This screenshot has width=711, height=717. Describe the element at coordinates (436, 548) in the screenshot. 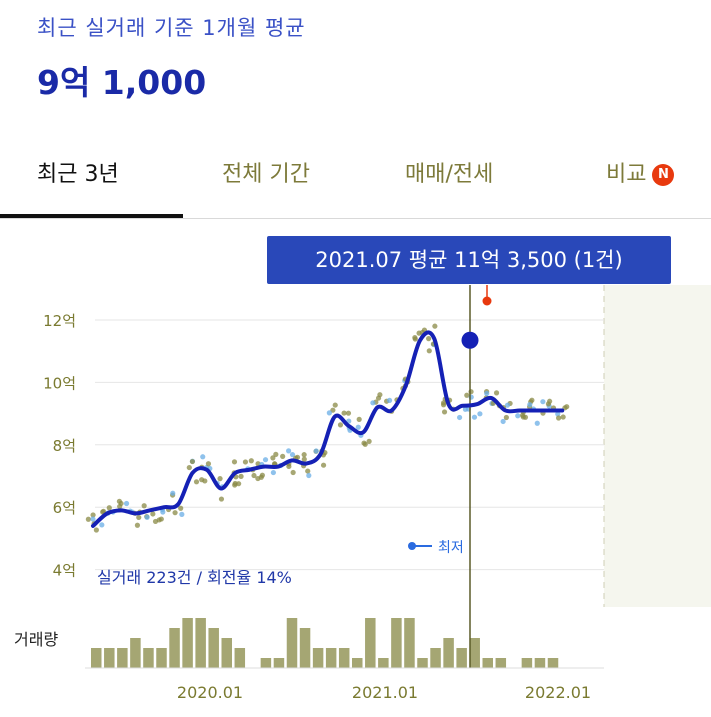

I see `legend-min: 최저` at that location.